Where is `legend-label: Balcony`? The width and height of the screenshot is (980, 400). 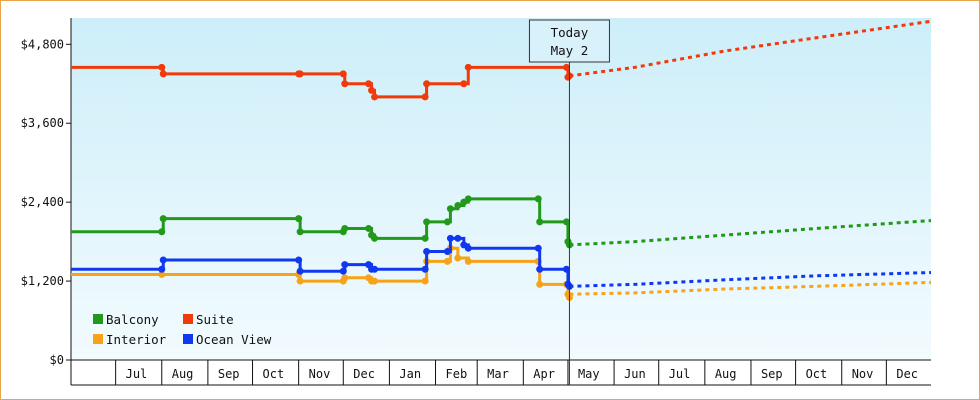
legend-label: Balcony is located at coordinates (132, 319).